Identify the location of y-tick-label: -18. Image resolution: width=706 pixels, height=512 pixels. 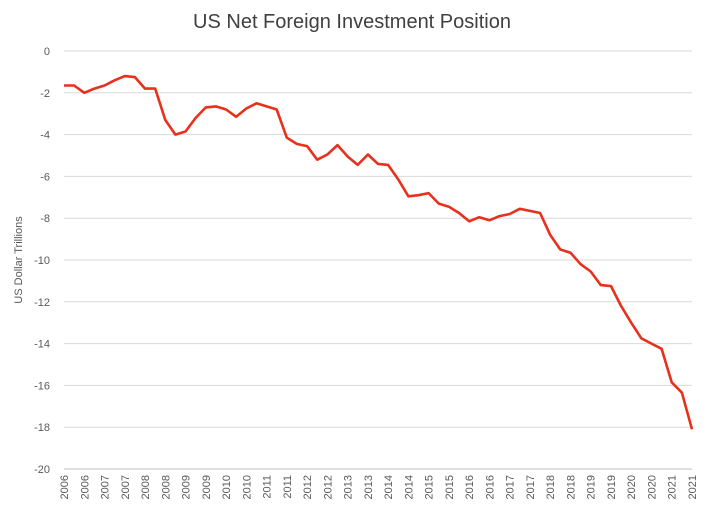
(42, 428).